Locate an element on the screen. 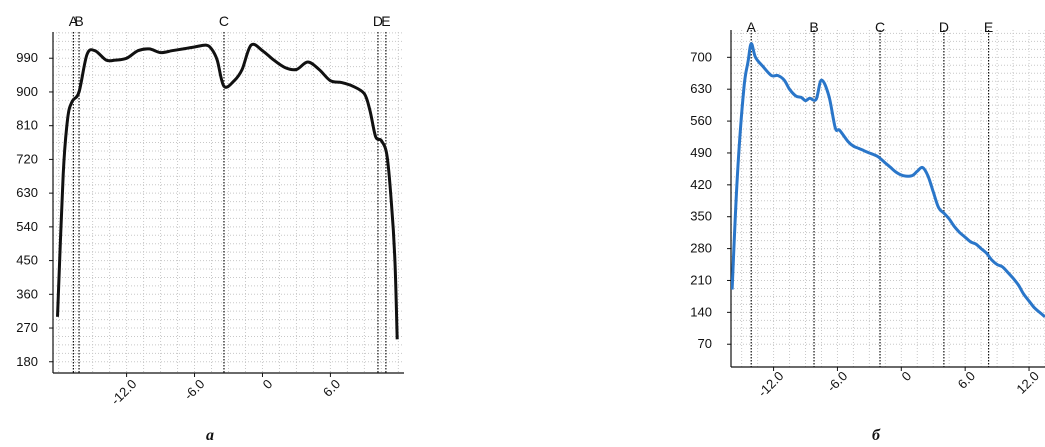 The image size is (1045, 447). y-tick-label: 360 is located at coordinates (27, 293).